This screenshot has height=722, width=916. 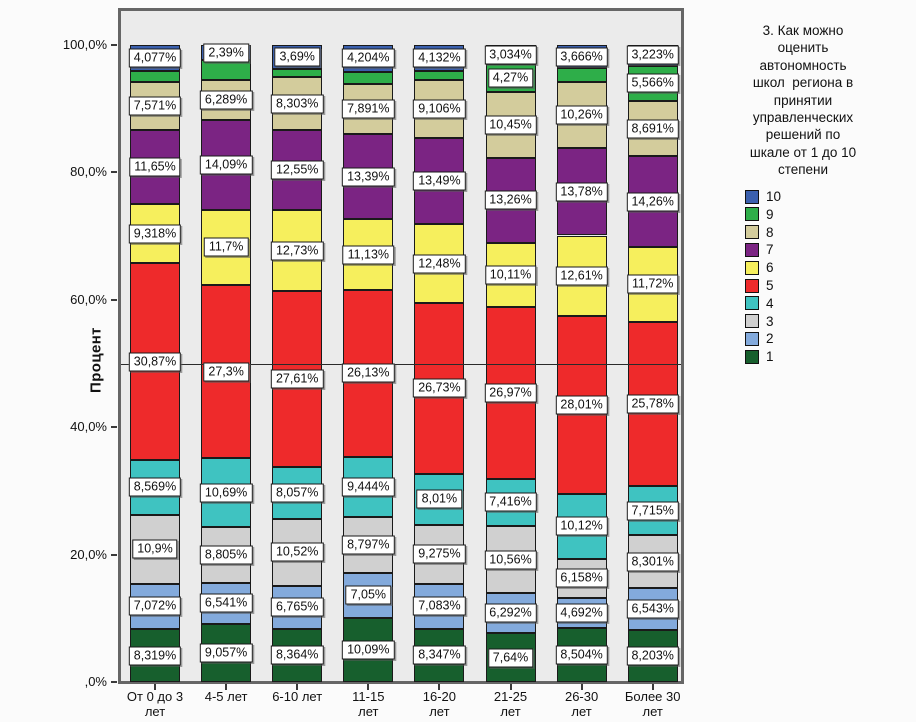 What do you see at coordinates (510, 658) in the screenshot?
I see `value-label: 7,64%` at bounding box center [510, 658].